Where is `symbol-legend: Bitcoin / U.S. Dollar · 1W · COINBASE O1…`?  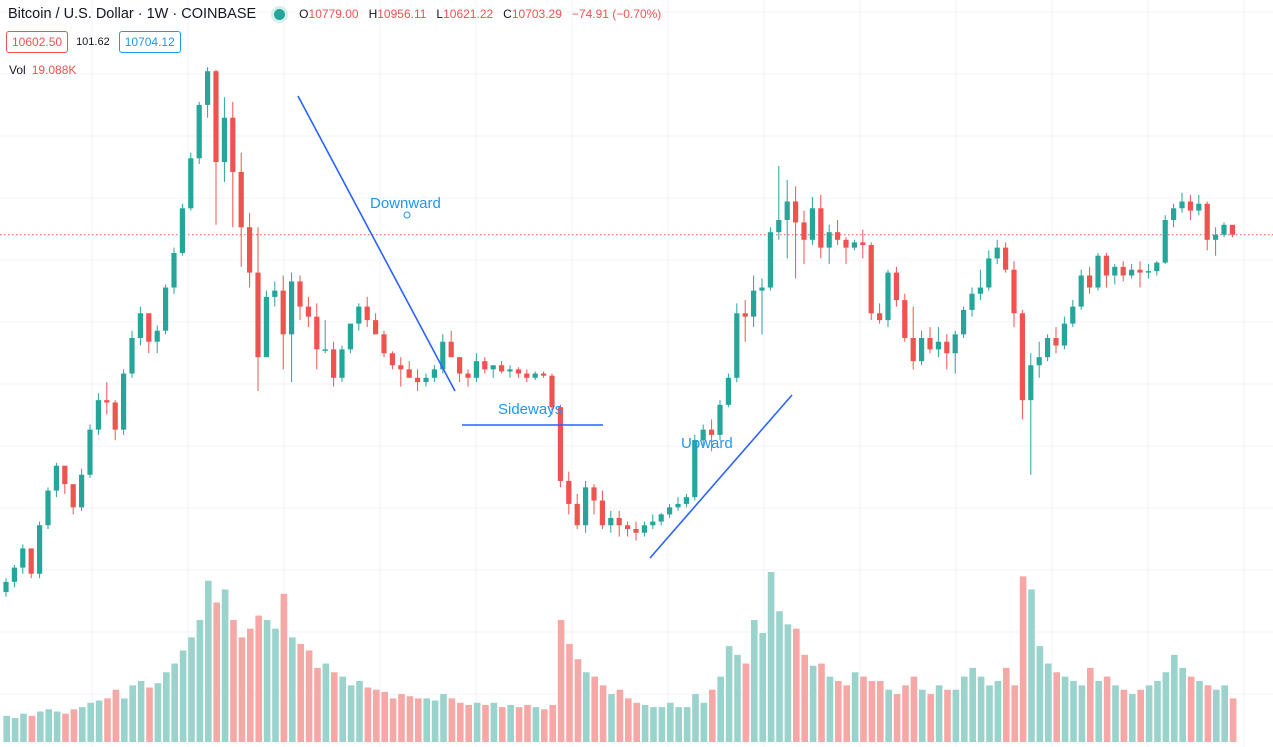
symbol-legend: Bitcoin / U.S. Dollar · 1W · COINBASE O1… is located at coordinates (336, 14).